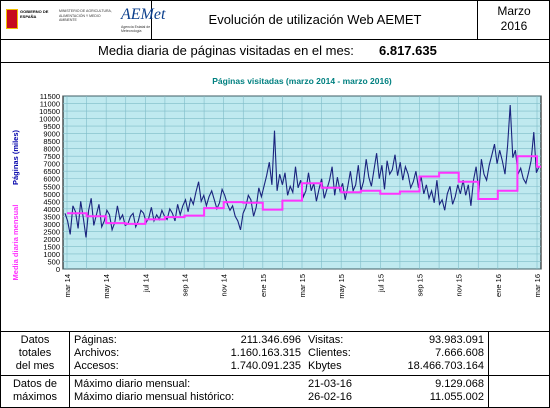 The image size is (550, 408). Describe the element at coordinates (315, 20) in the screenshot. I see `report-title: Evolución de utilización Web AEMET` at that location.